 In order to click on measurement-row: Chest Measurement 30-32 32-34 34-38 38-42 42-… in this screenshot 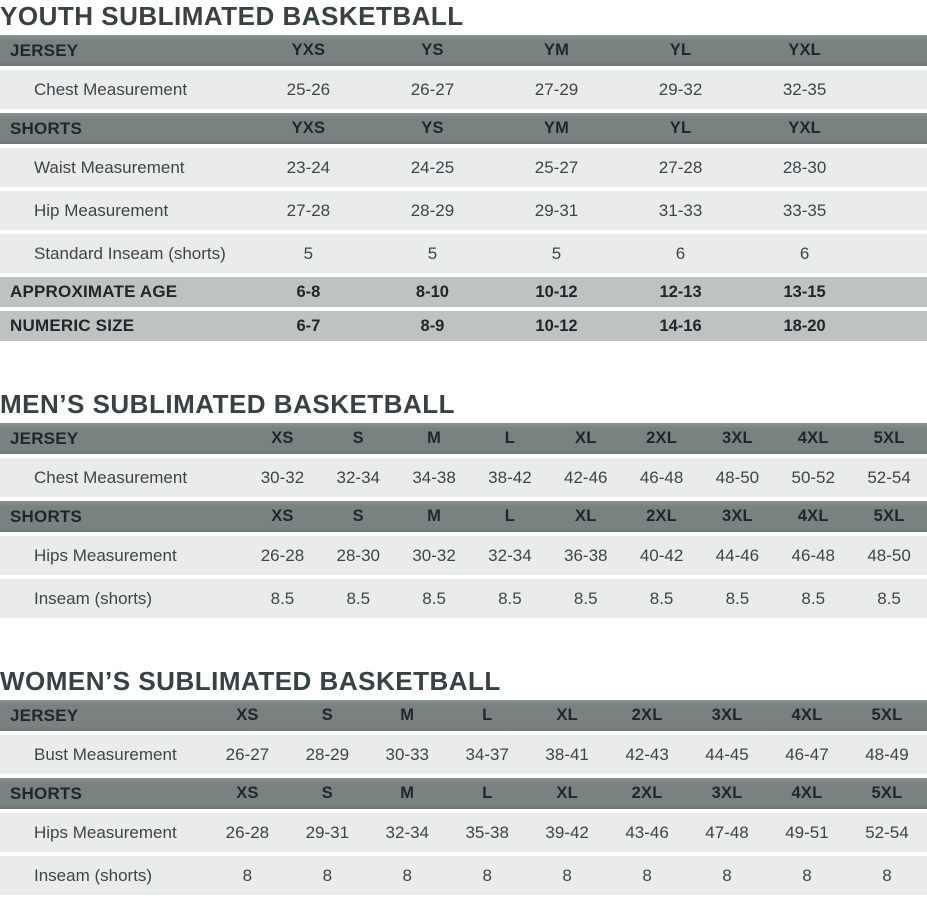, I will do `click(463, 477)`.